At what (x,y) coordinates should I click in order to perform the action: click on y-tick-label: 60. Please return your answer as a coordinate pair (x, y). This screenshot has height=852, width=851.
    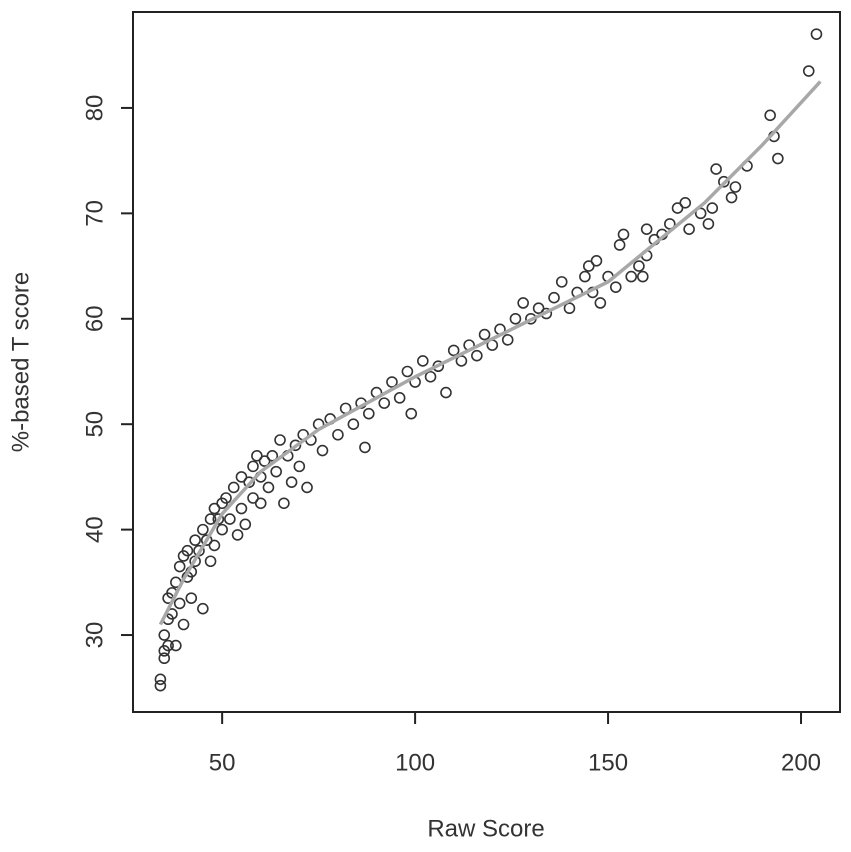
    Looking at the image, I should click on (94, 318).